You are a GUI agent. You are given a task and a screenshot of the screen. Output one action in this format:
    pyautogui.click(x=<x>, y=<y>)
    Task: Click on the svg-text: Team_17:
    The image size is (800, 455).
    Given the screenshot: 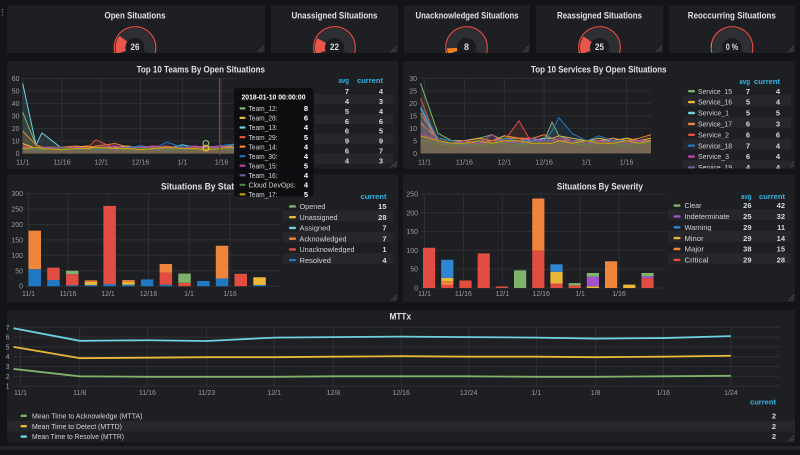 What is the action you would take?
    pyautogui.click(x=263, y=194)
    